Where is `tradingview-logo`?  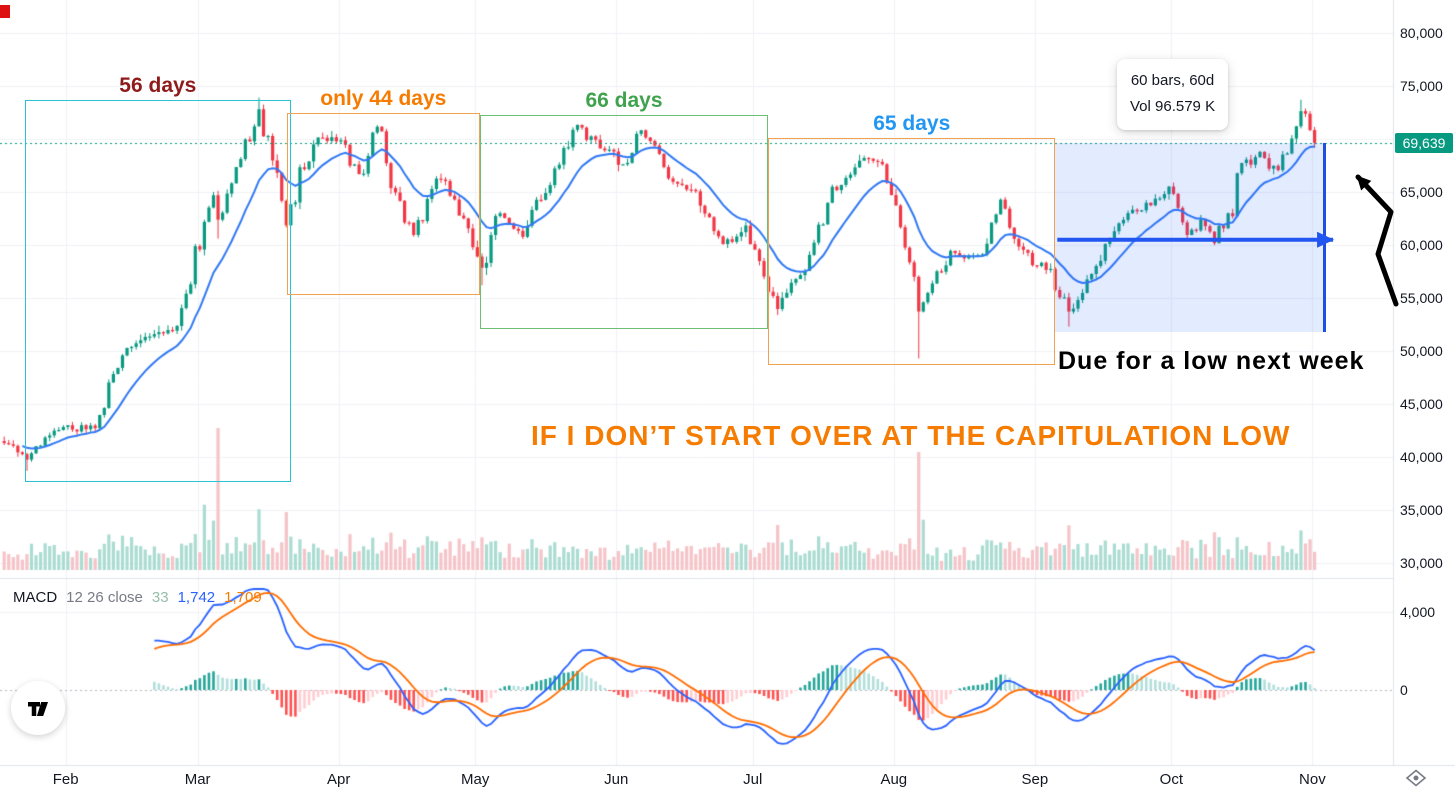 tradingview-logo is located at coordinates (38, 708).